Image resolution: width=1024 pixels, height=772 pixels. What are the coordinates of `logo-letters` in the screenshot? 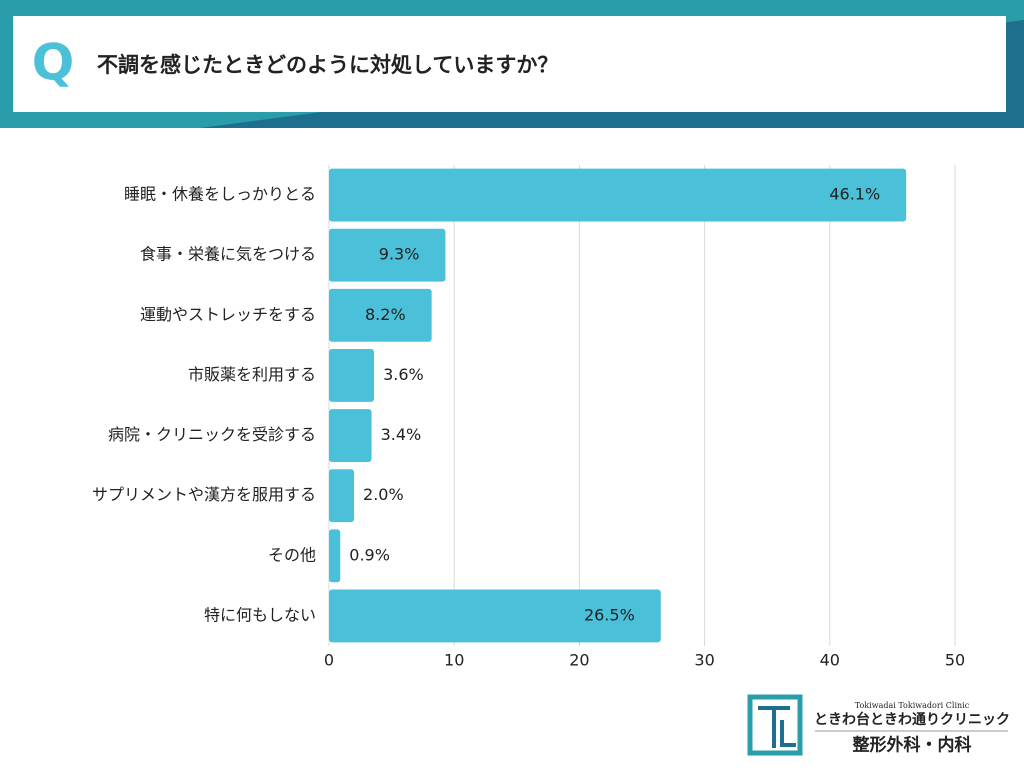 It's located at (777, 727).